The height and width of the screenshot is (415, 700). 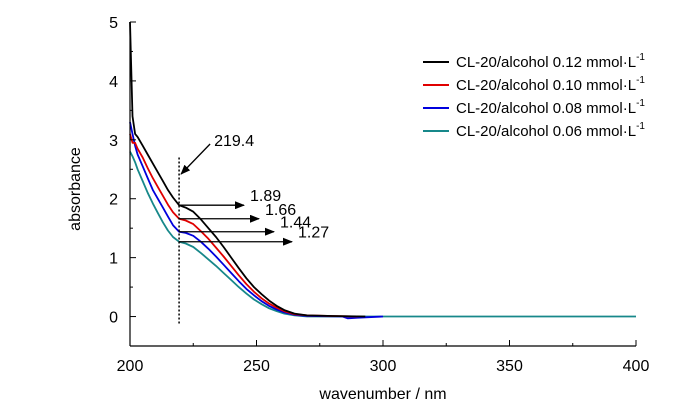 I want to click on x-tick-label: 400, so click(x=636, y=366).